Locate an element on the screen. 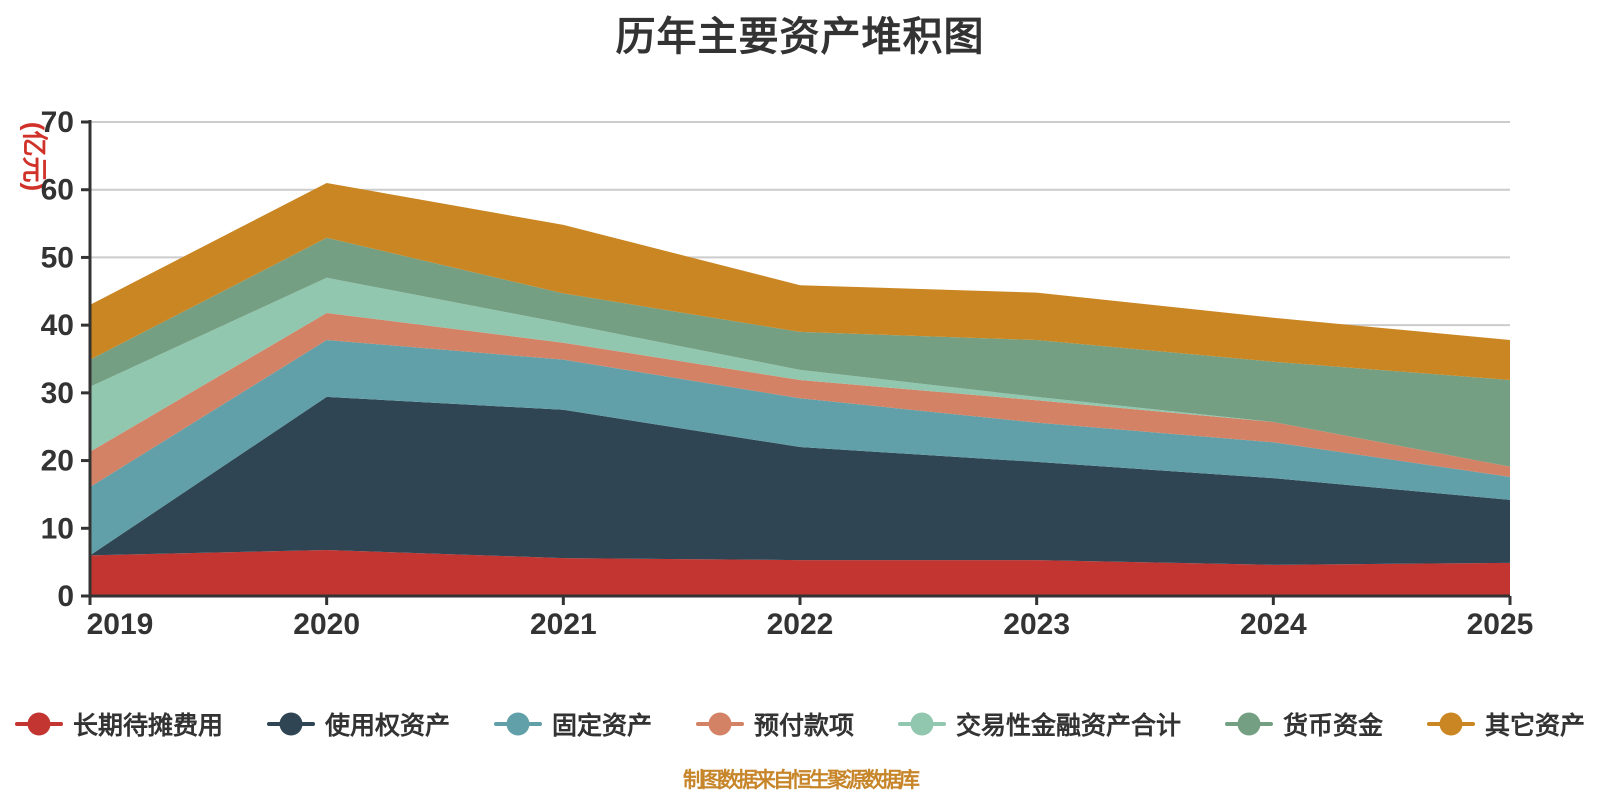  data-source-note: 制图数据来自恒生聚源数据库 is located at coordinates (801, 780).